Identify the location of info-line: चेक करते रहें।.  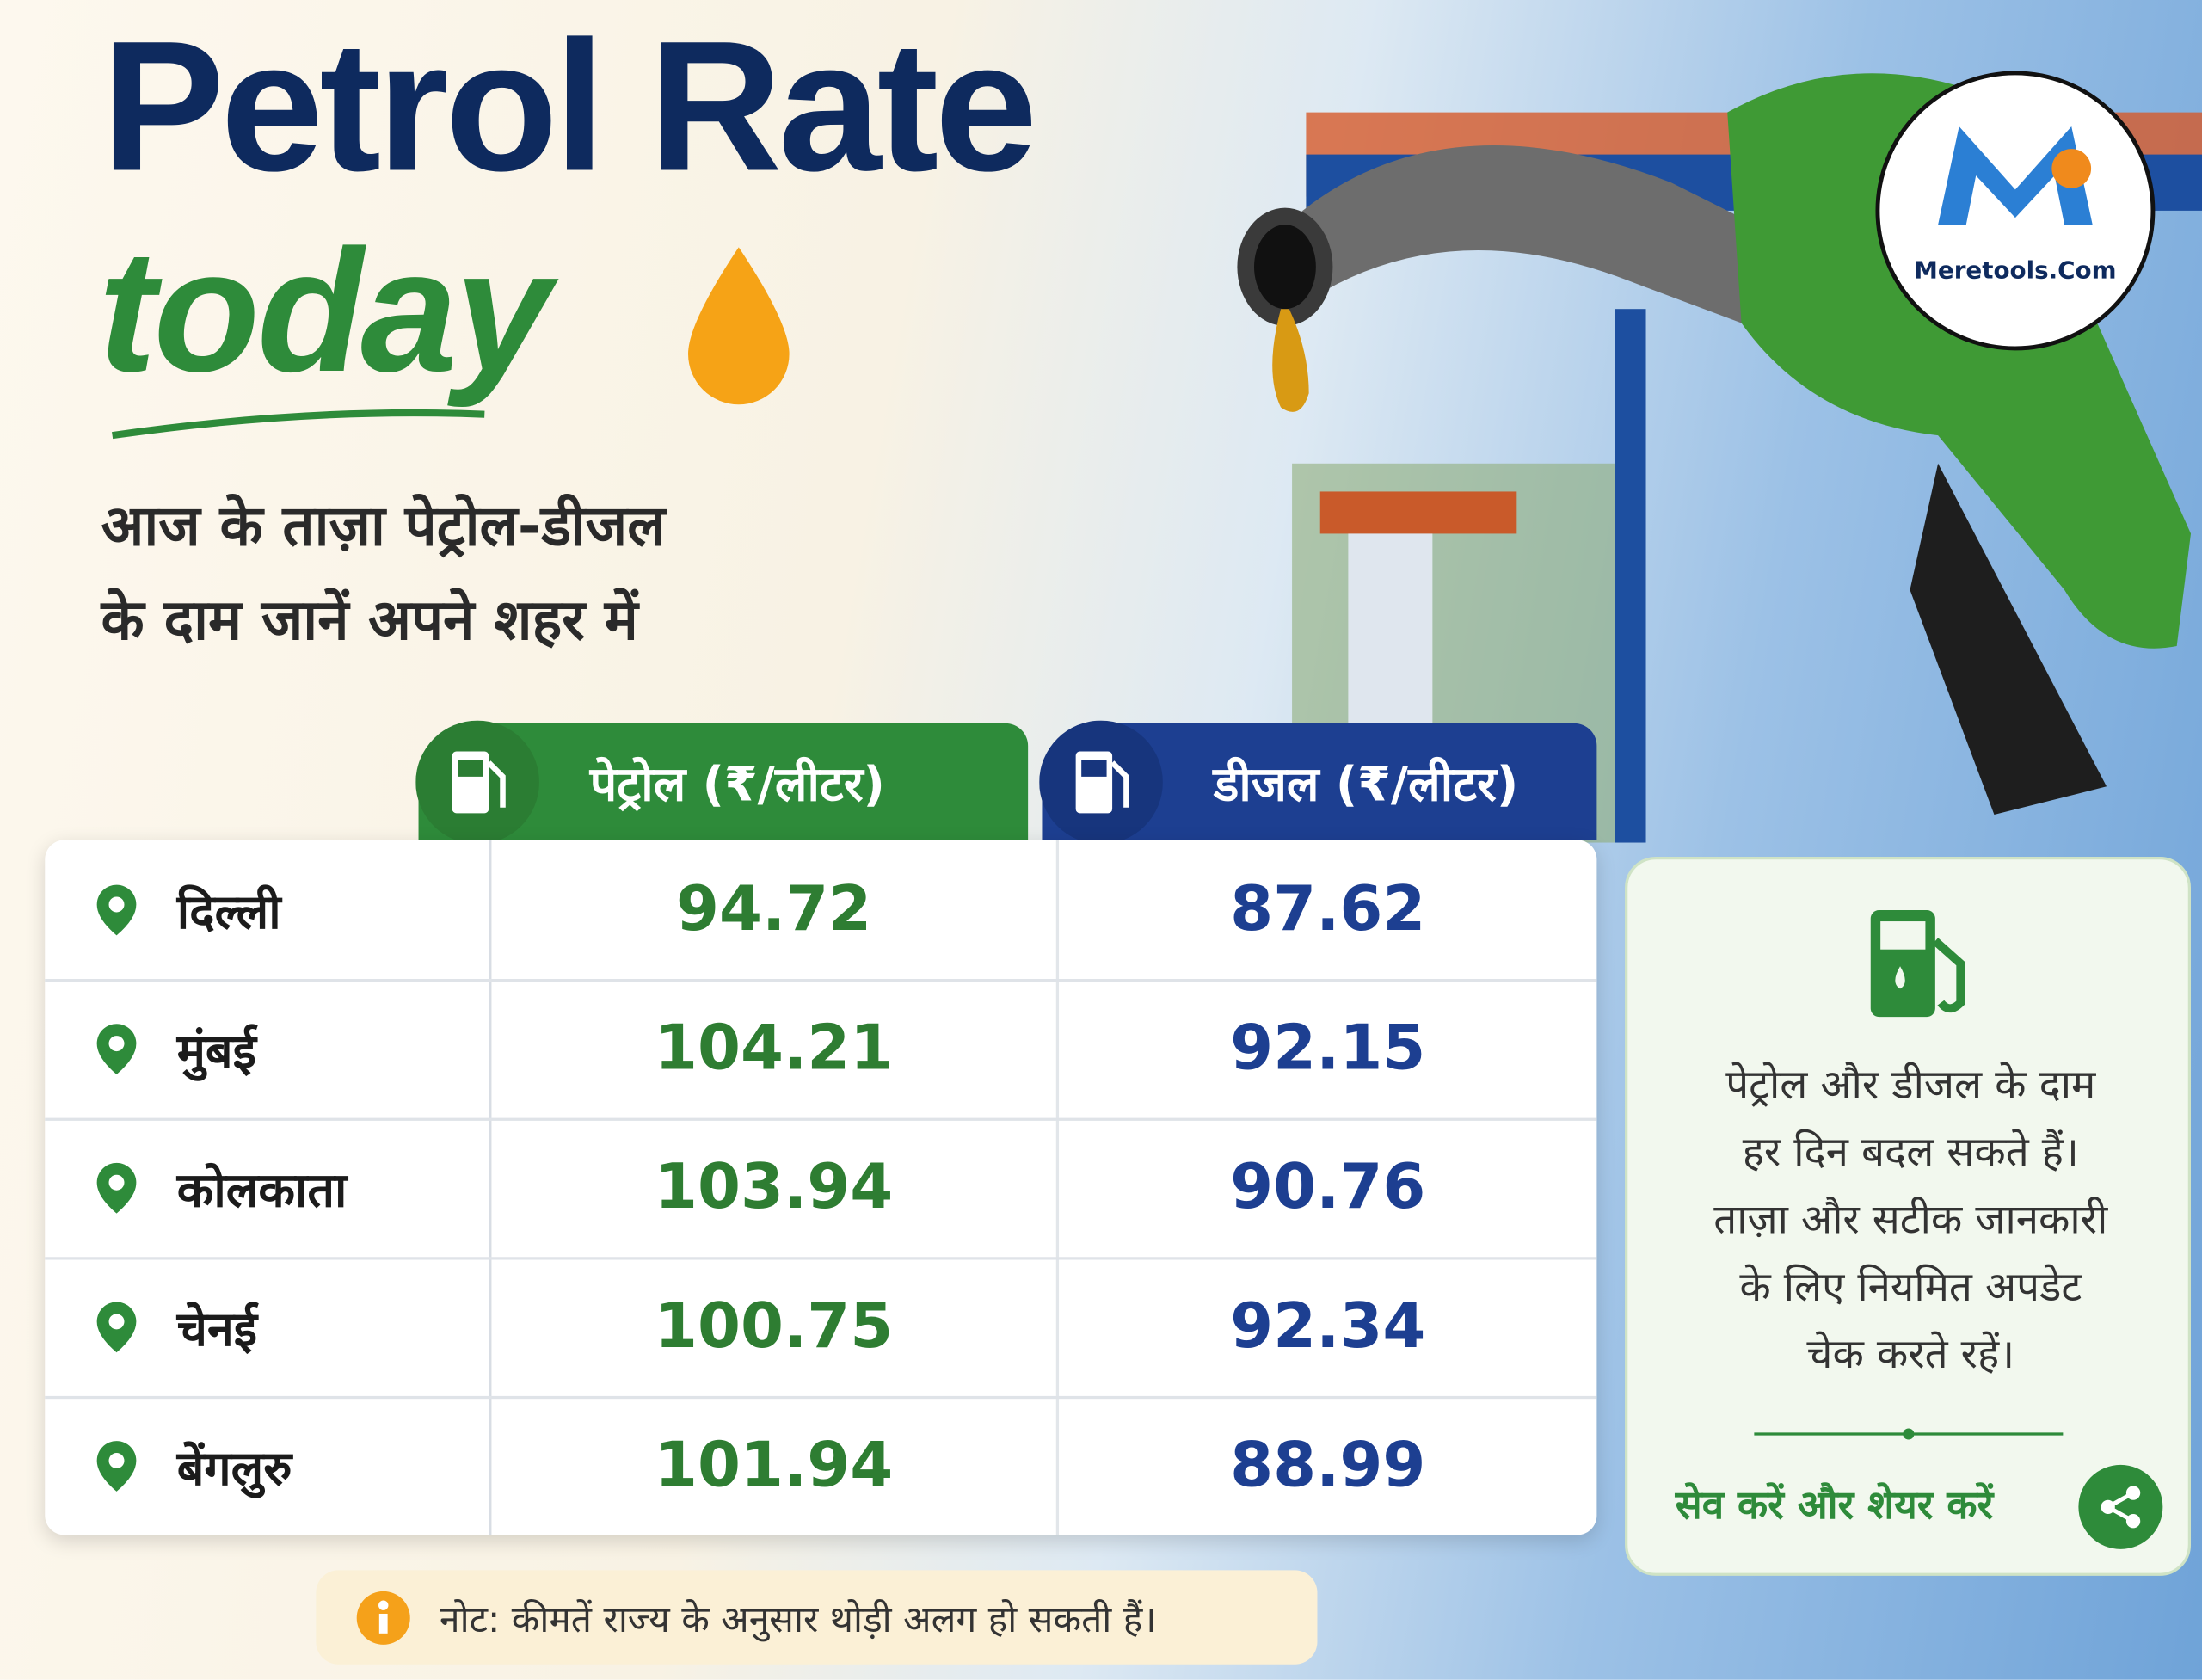
(1910, 1354).